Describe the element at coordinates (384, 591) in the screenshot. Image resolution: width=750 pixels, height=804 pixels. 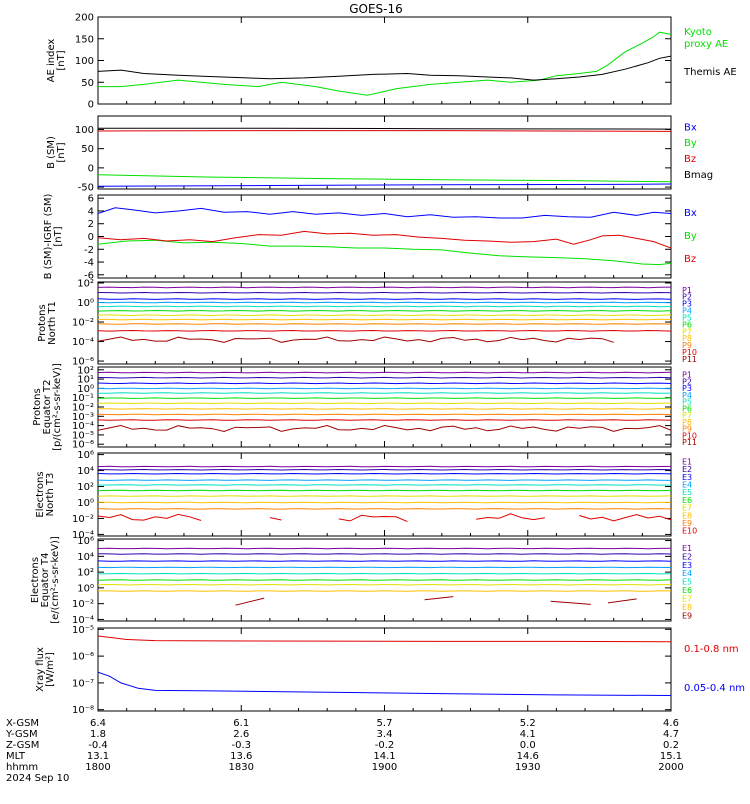
I see `band-e8-line` at that location.